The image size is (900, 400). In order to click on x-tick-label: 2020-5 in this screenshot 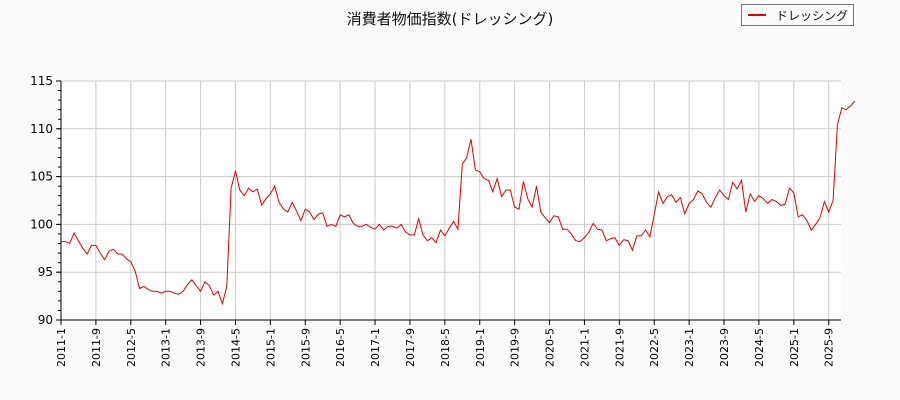, I will do `click(550, 347)`.